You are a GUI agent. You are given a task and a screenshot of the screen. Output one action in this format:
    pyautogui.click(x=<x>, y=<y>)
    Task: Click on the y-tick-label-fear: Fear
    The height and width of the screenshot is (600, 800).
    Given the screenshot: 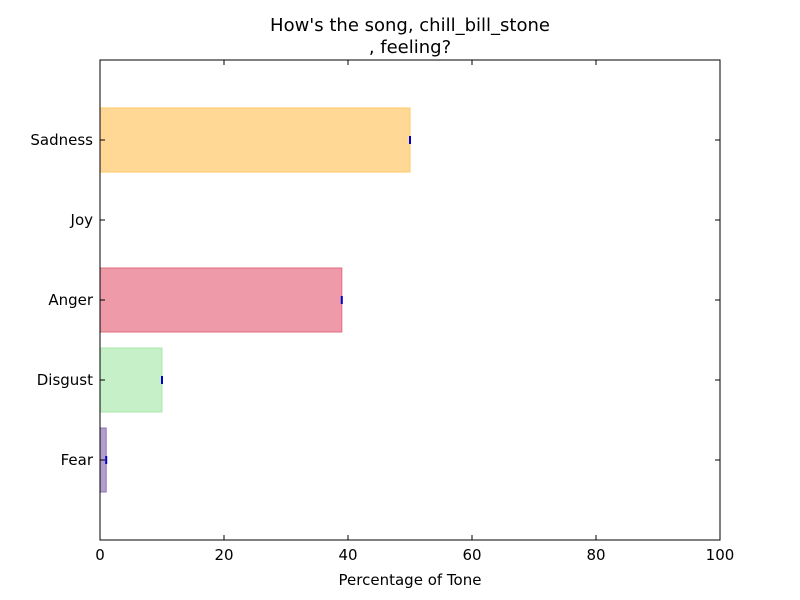 What is the action you would take?
    pyautogui.click(x=77, y=460)
    